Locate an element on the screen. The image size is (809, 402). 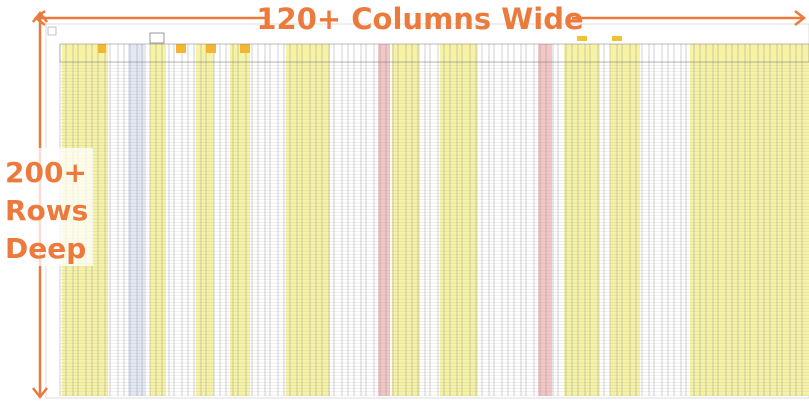
rows-annotation: 200+ Rows Deep is located at coordinates (48, 205).